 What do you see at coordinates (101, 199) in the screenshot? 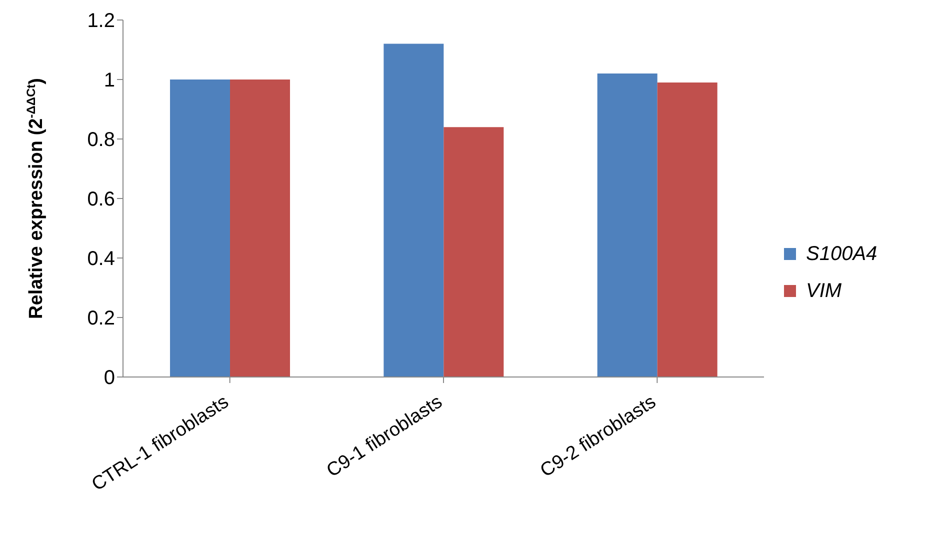
I see `y-tick-label: 0.6` at bounding box center [101, 199].